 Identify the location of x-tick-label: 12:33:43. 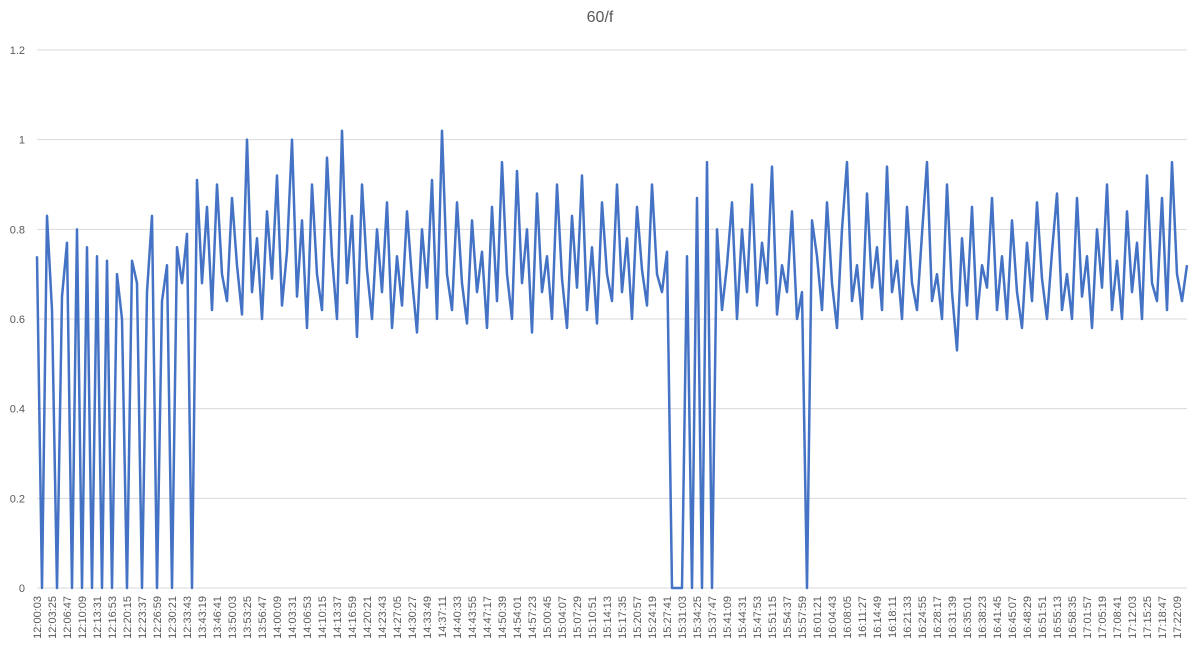
(188, 617).